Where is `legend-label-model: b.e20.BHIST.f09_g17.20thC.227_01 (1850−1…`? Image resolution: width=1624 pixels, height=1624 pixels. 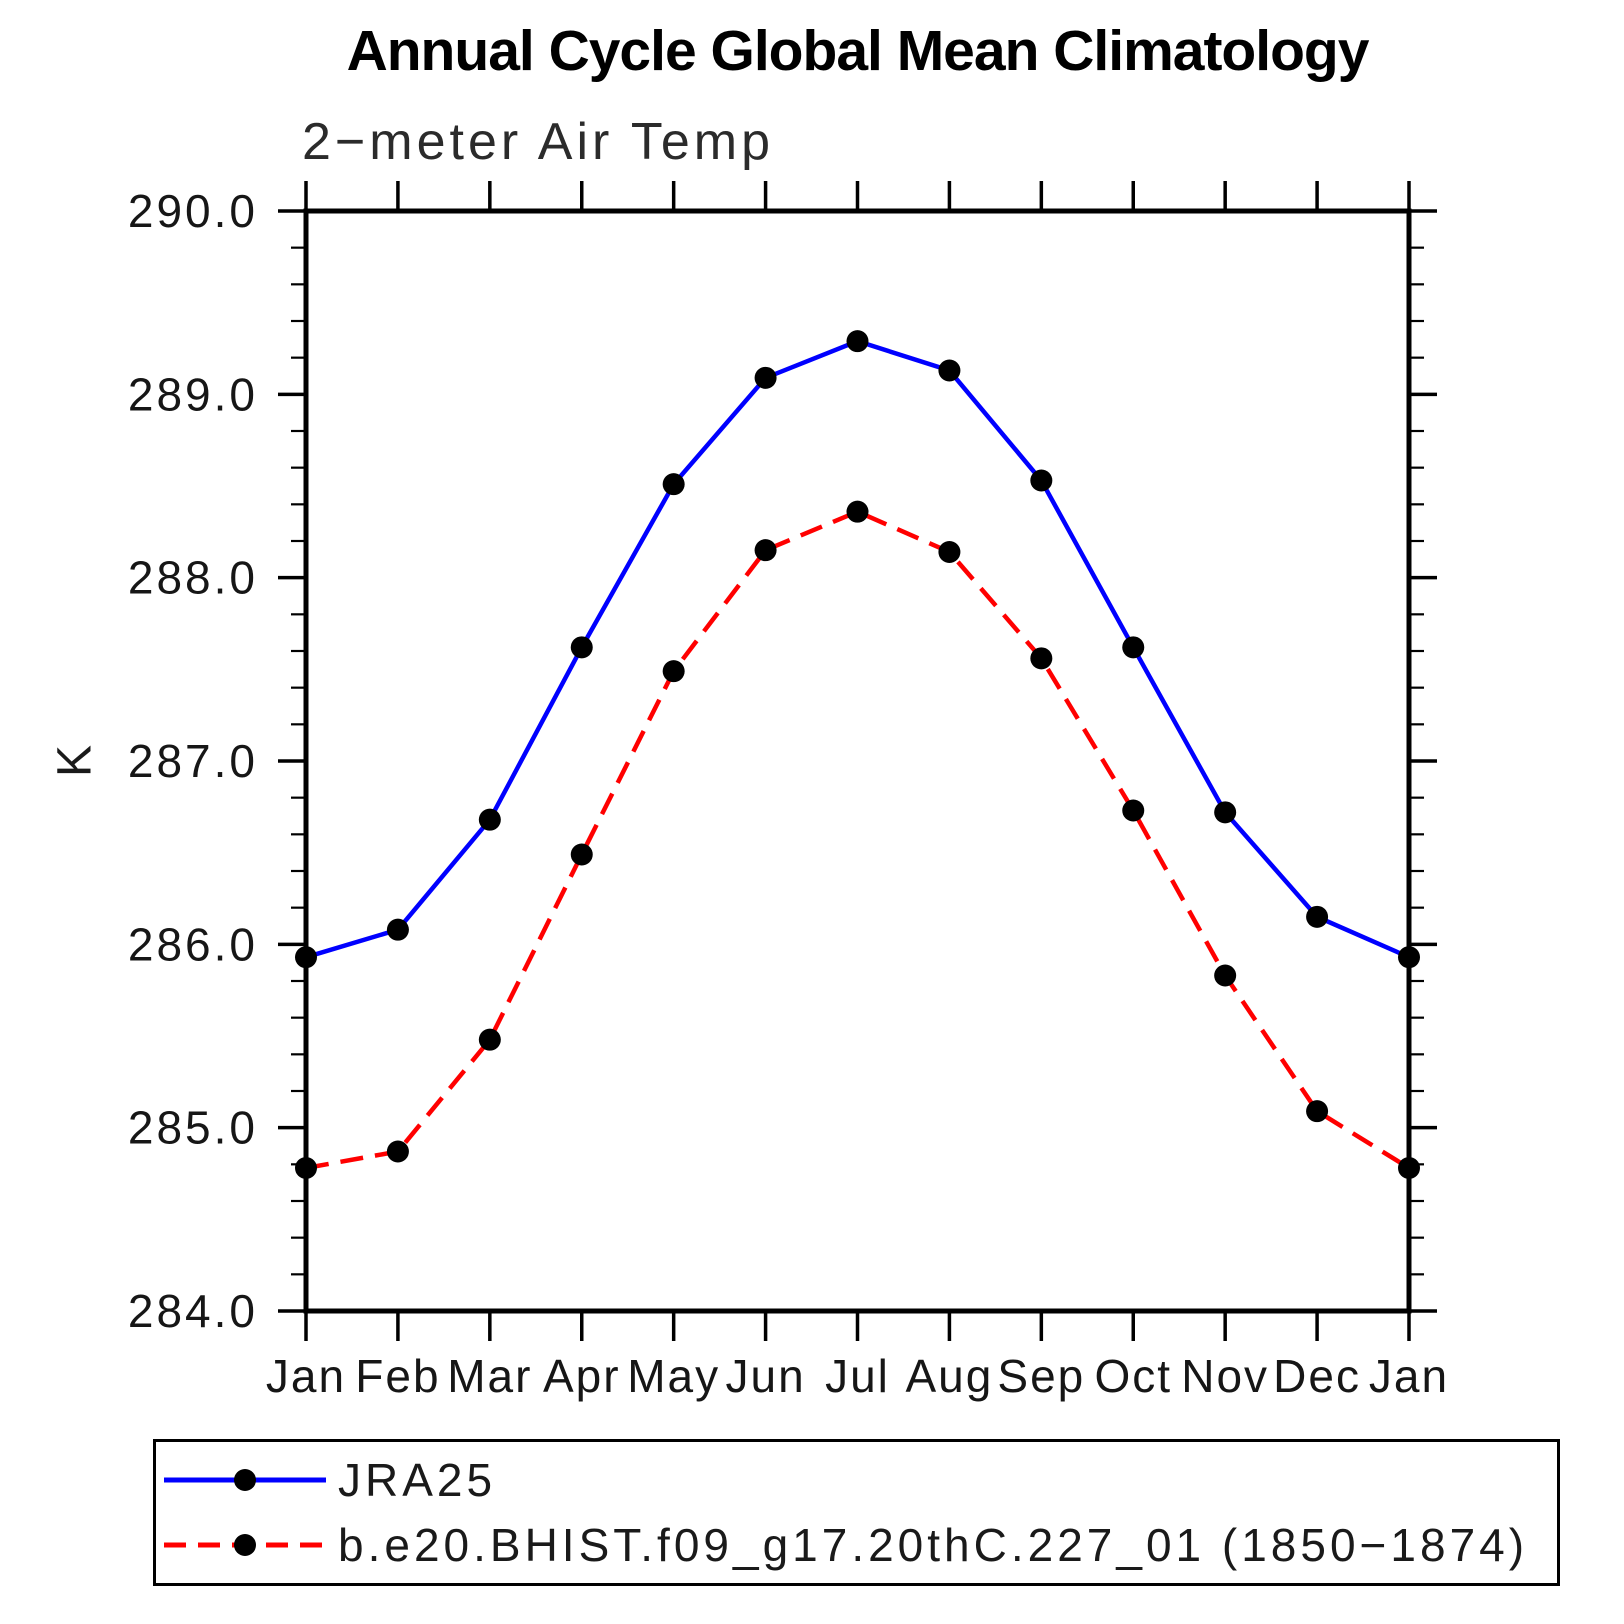 legend-label-model: b.e20.BHIST.f09_g17.20thC.227_01 (1850−1… is located at coordinates (933, 1545).